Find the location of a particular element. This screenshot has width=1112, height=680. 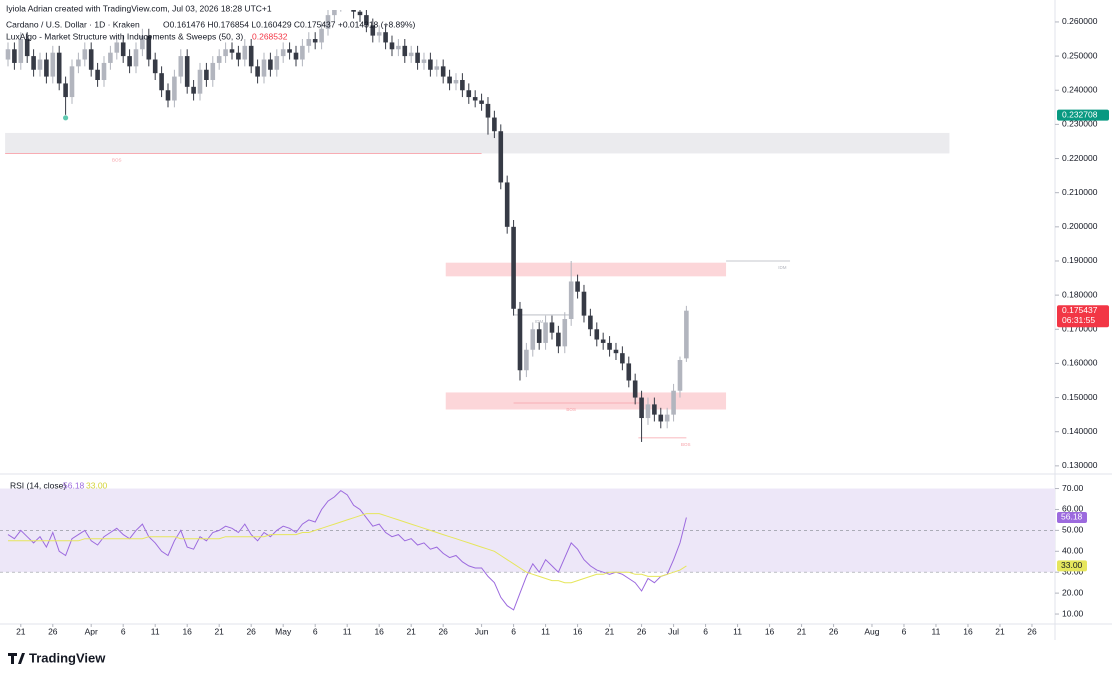

logo: TradingView is located at coordinates (57, 657).